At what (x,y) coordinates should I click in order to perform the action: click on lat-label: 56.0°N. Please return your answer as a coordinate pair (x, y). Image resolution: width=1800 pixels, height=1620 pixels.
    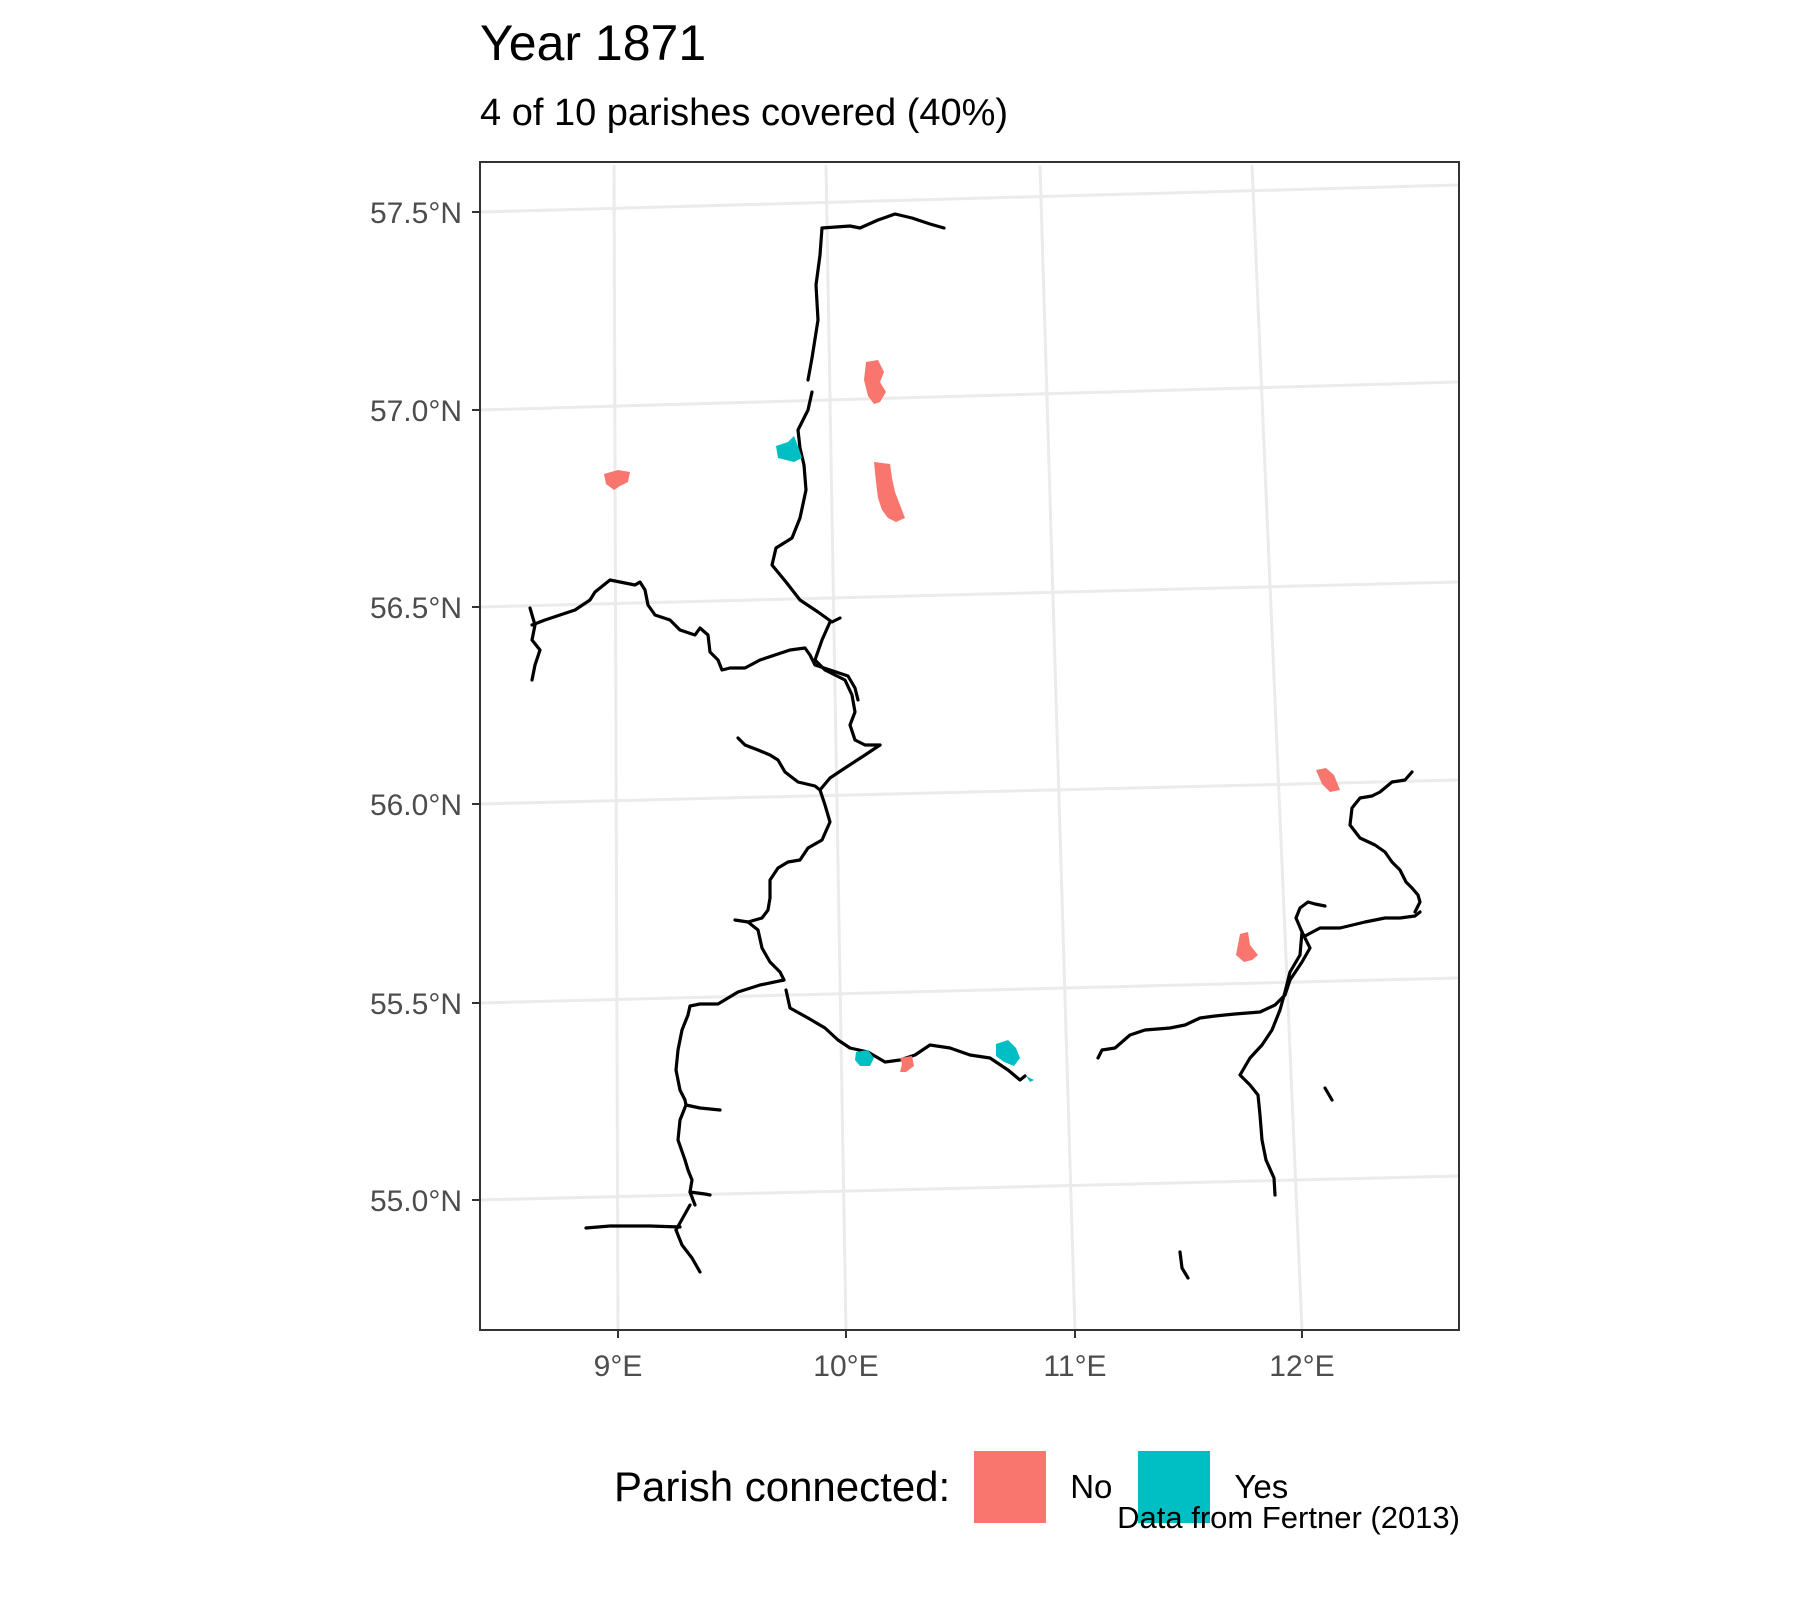
    Looking at the image, I should click on (416, 805).